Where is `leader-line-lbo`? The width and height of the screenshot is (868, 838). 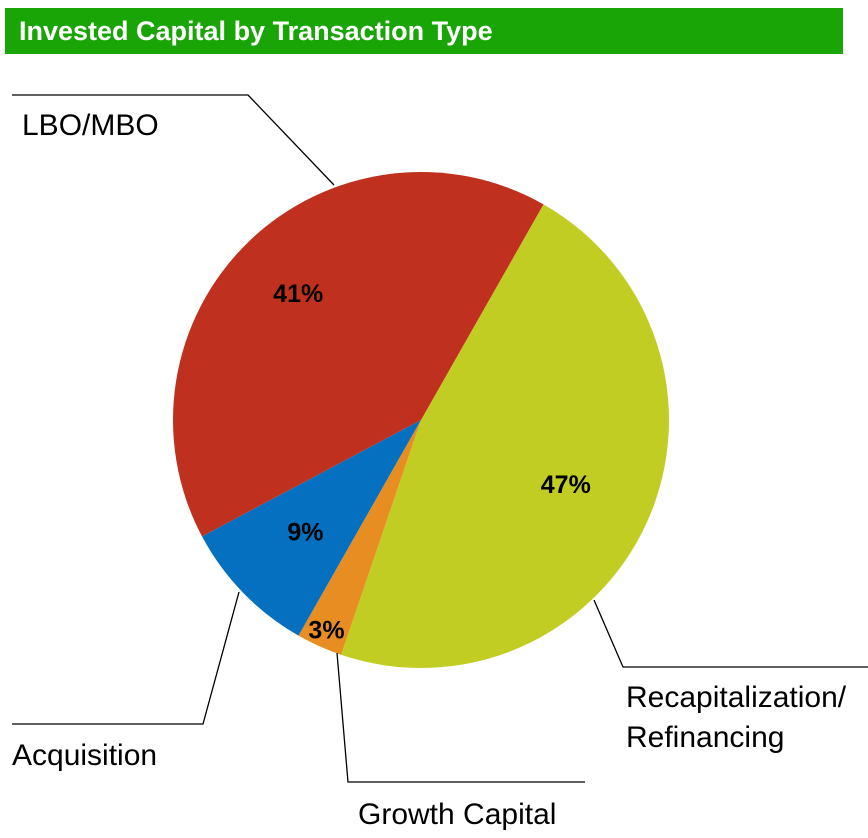 leader-line-lbo is located at coordinates (173, 140).